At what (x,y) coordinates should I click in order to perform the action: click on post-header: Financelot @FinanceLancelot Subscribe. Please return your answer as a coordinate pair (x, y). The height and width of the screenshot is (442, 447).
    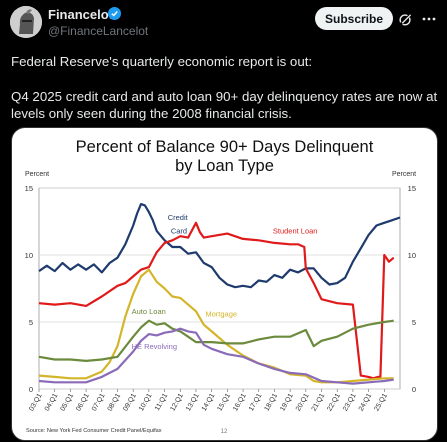
    Looking at the image, I should click on (223, 22).